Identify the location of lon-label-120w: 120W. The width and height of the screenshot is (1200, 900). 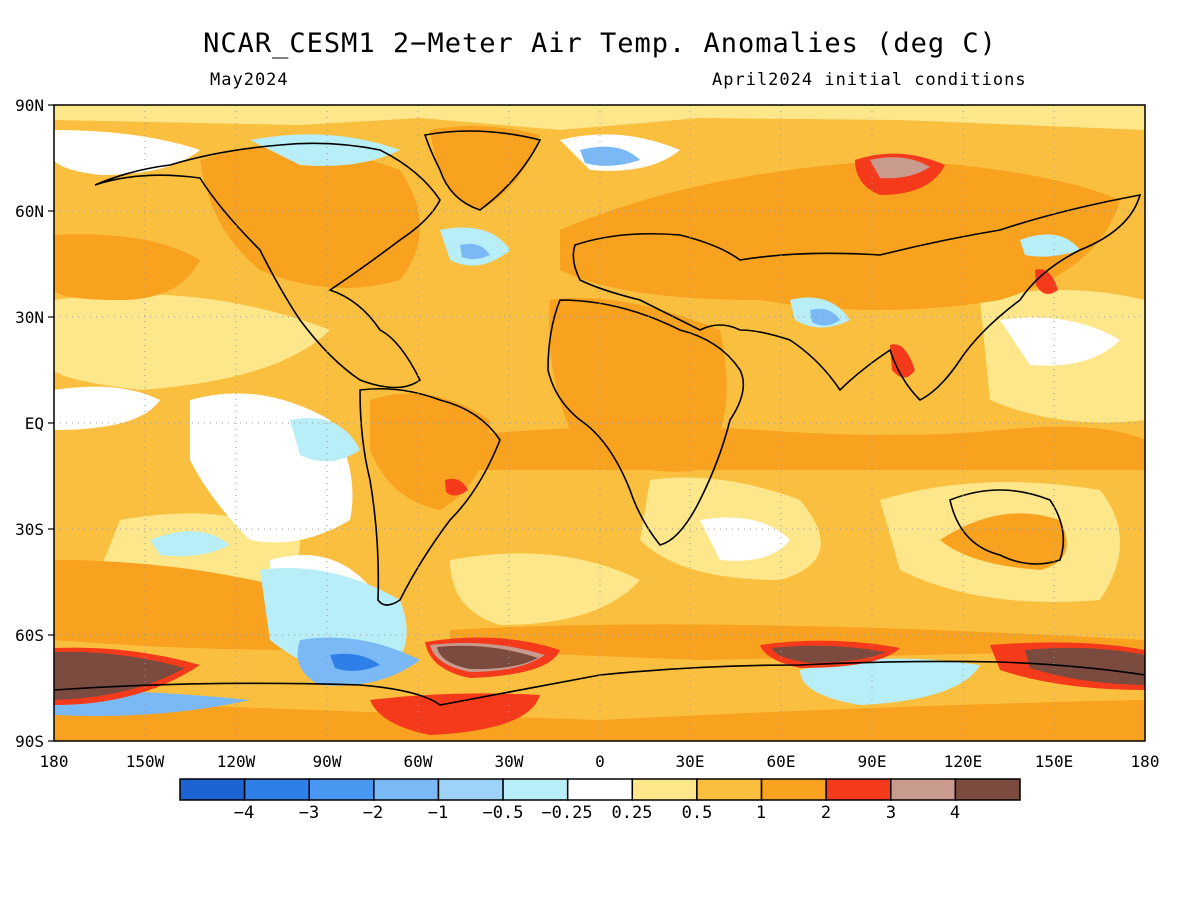
(236, 761).